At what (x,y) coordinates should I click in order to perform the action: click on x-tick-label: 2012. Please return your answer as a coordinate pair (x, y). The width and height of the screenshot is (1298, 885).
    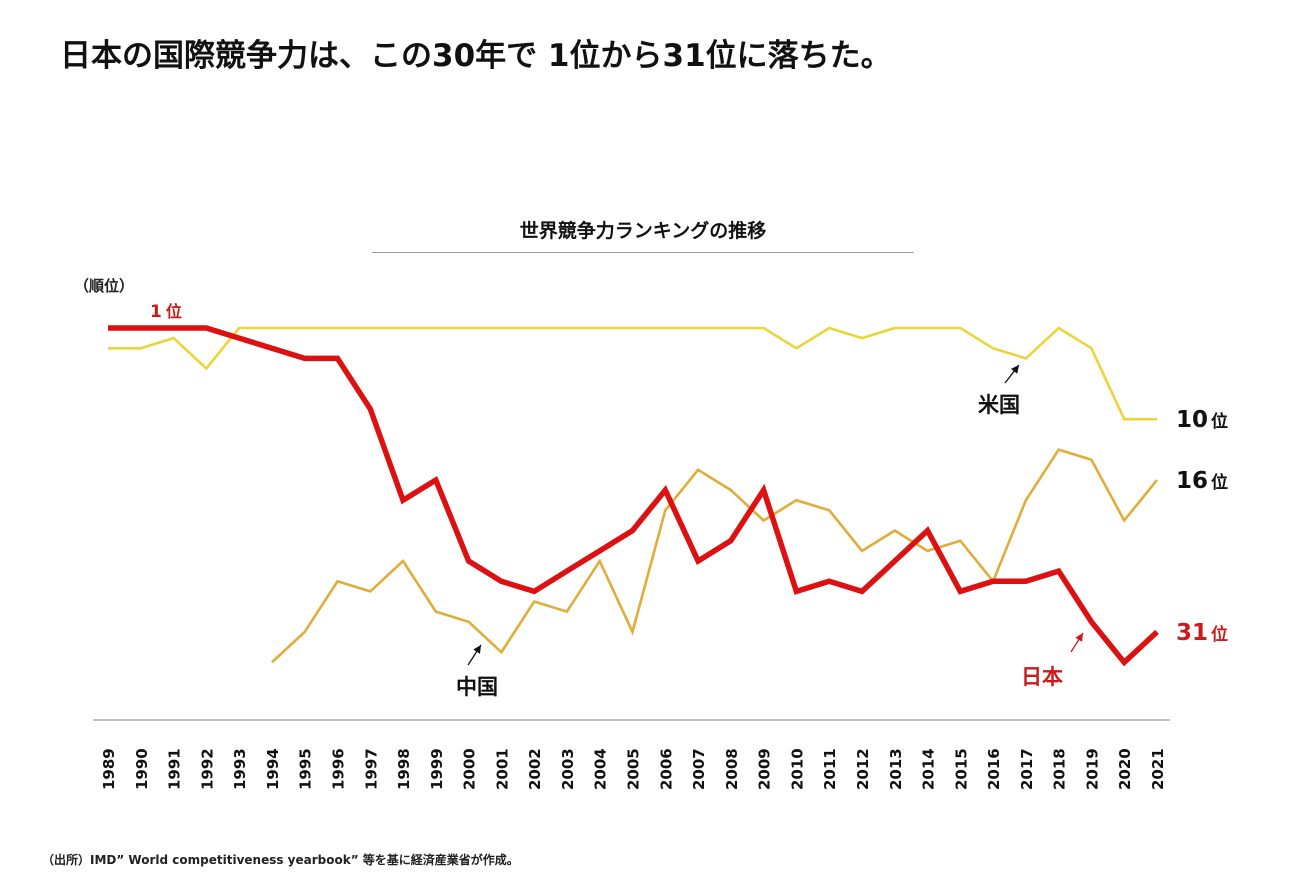
    Looking at the image, I should click on (863, 769).